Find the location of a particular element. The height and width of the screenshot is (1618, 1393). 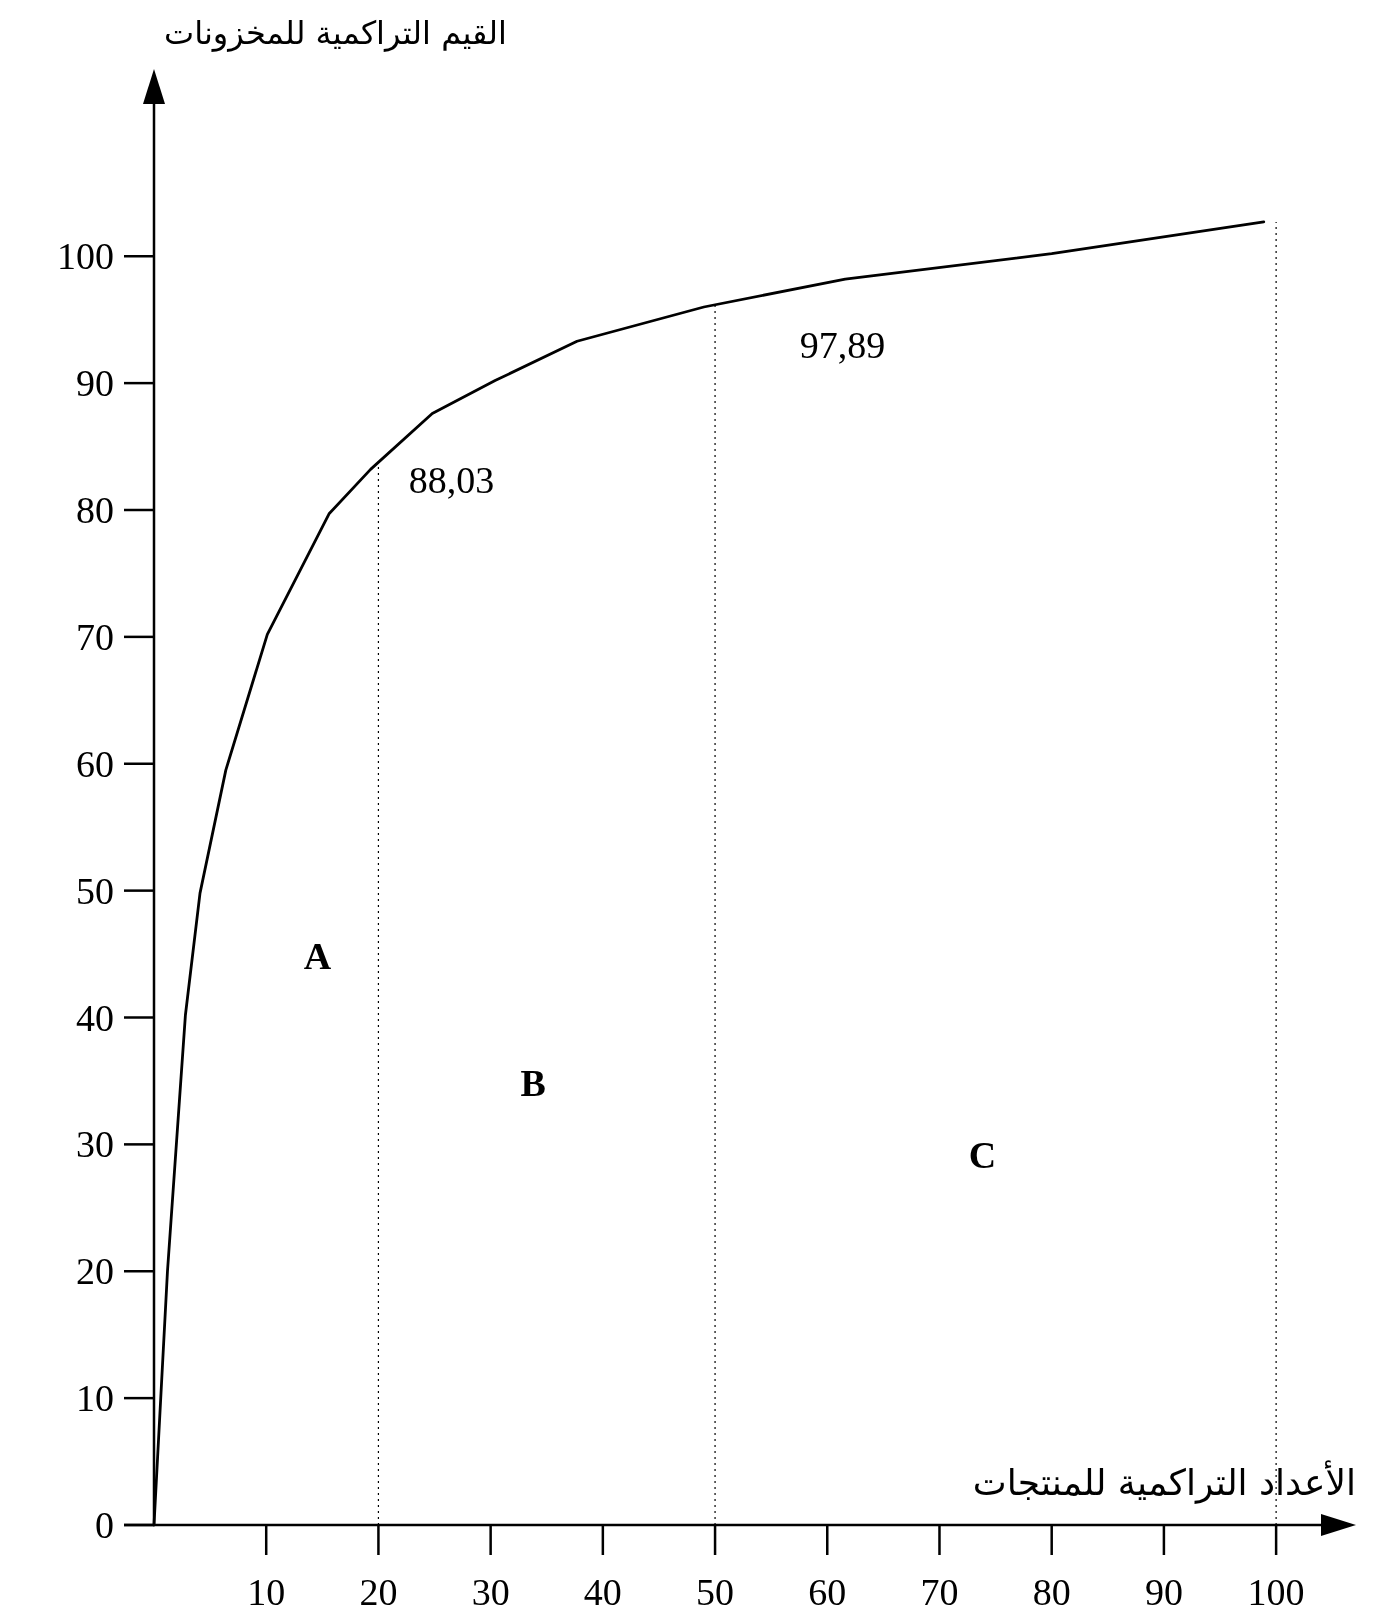

annotation: 97,89 is located at coordinates (842, 344).